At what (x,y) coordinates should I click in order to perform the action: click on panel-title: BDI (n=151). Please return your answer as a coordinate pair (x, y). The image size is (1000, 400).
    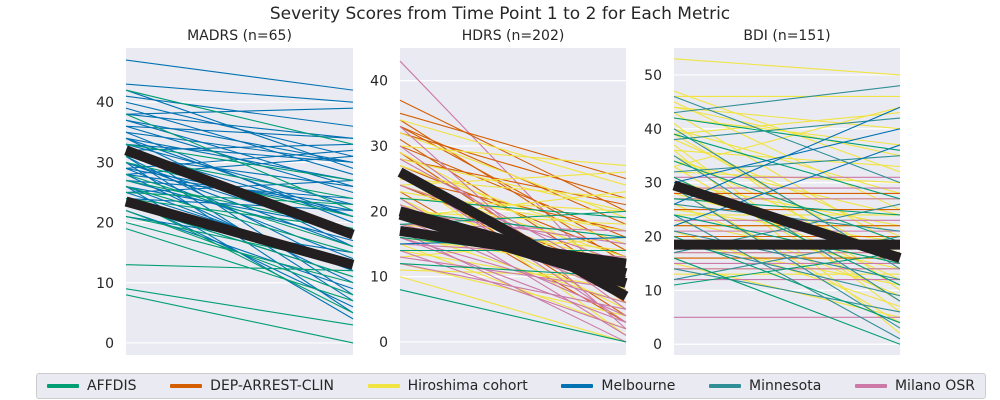
    Looking at the image, I should click on (786, 36).